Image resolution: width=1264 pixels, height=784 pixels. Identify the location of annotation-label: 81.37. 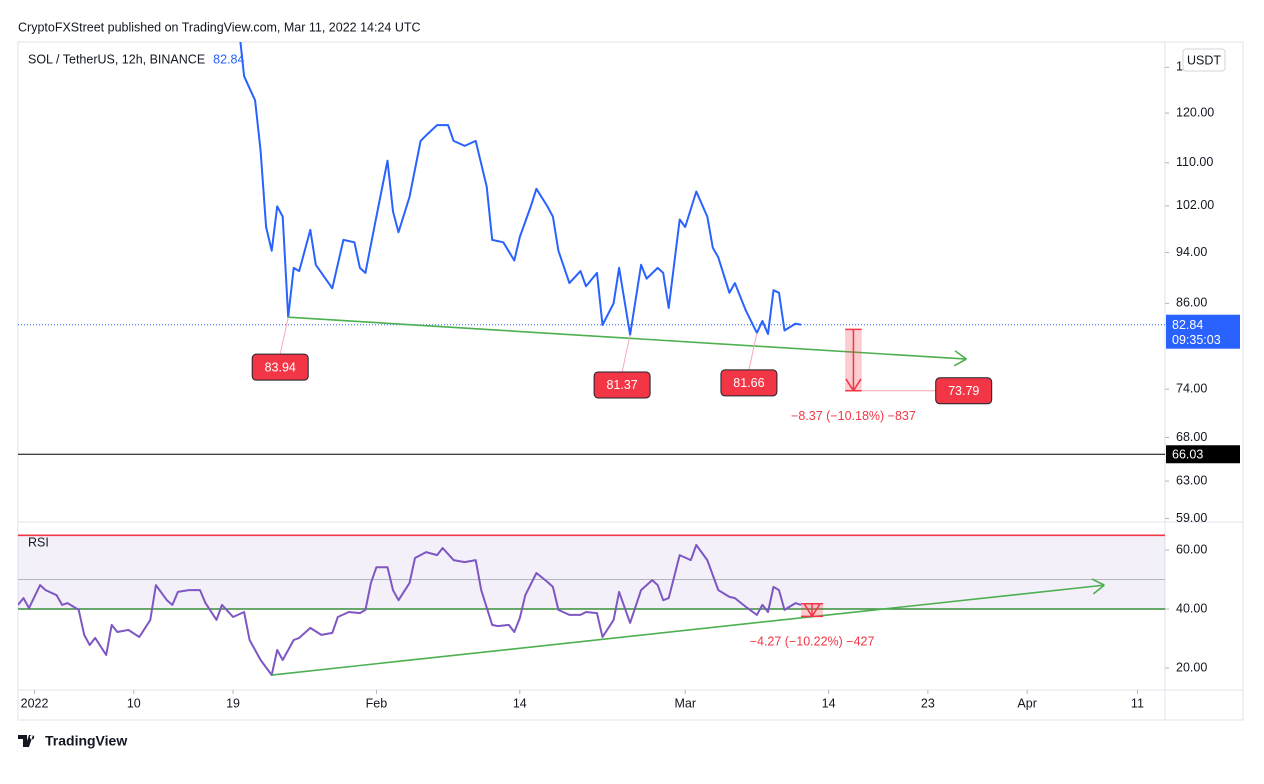
(621, 385).